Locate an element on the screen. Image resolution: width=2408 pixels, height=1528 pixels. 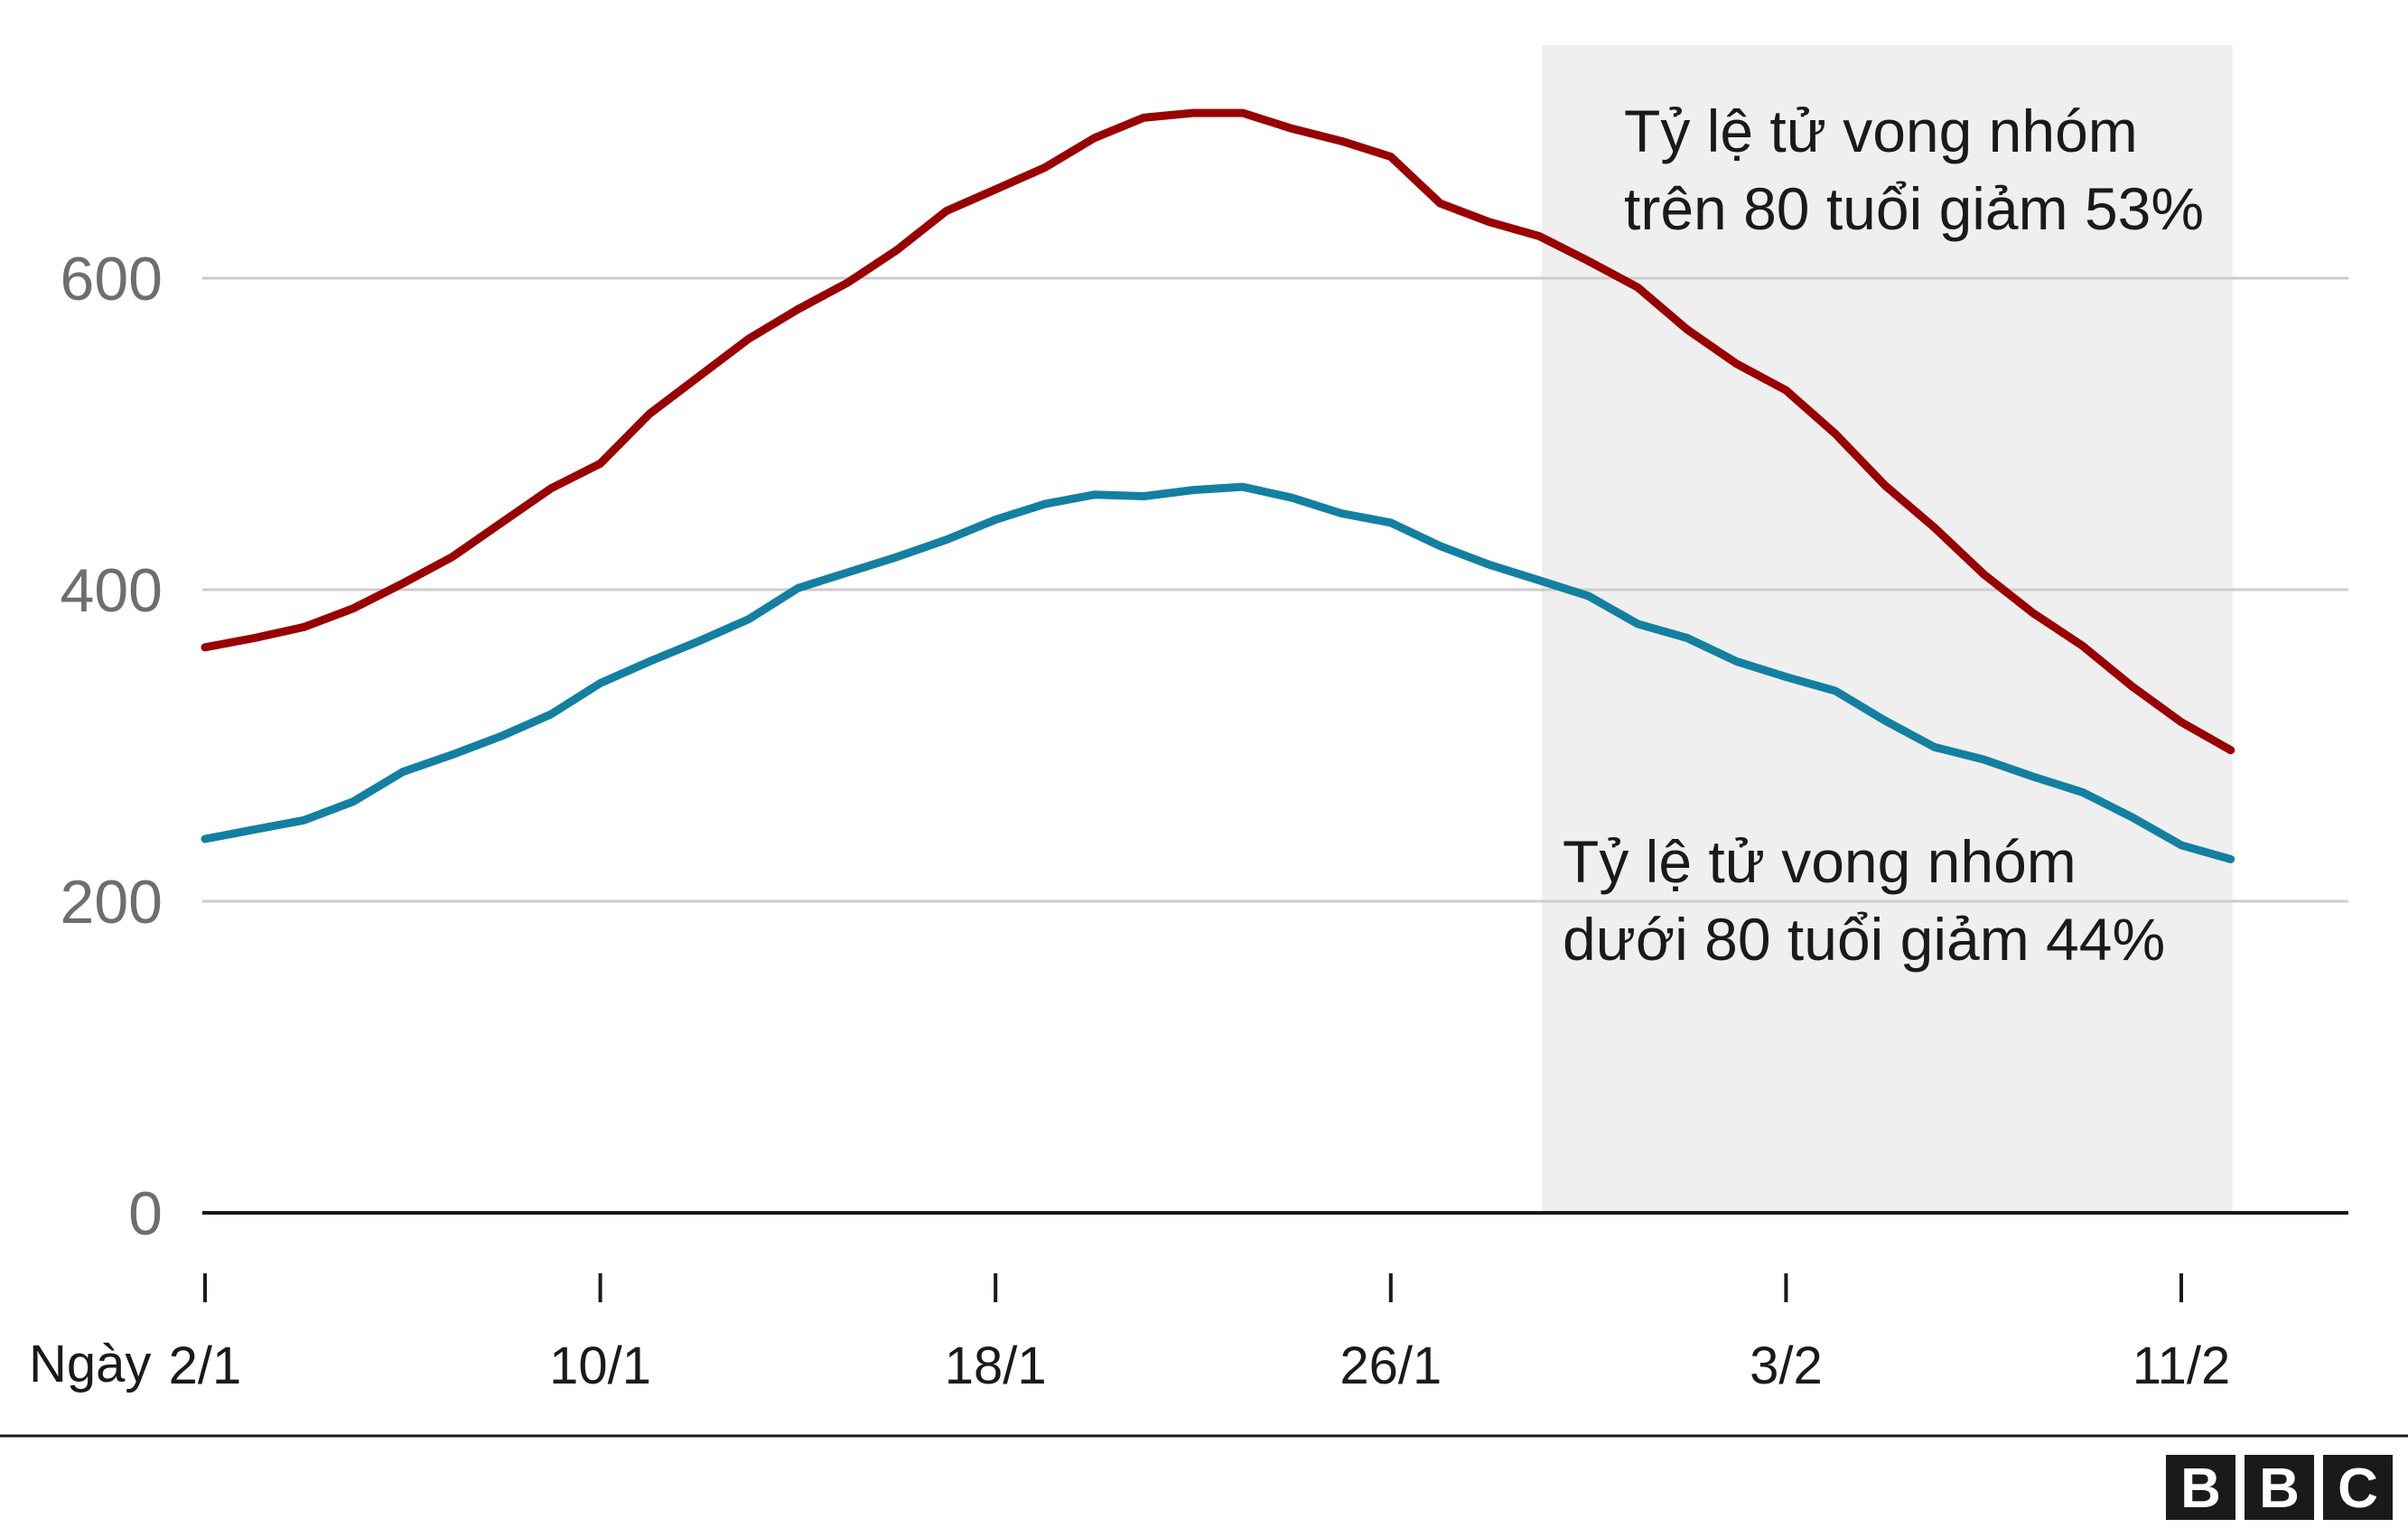
bbc-letter-3: C is located at coordinates (2358, 1489).